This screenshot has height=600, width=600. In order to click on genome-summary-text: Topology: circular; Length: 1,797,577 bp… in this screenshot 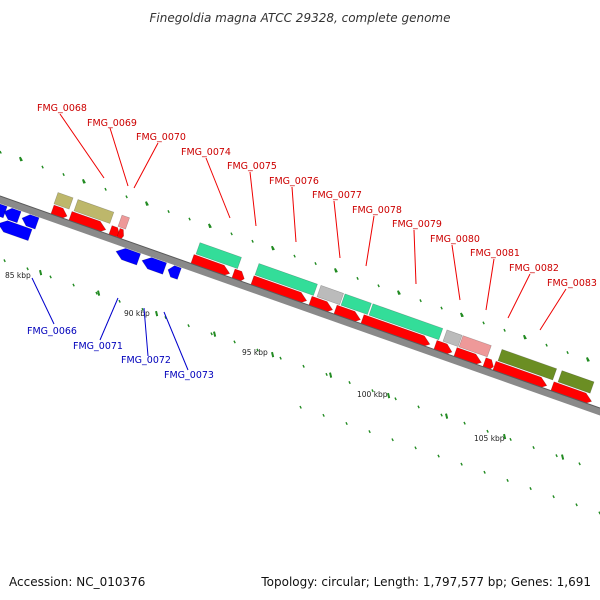, I will do `click(425, 582)`.